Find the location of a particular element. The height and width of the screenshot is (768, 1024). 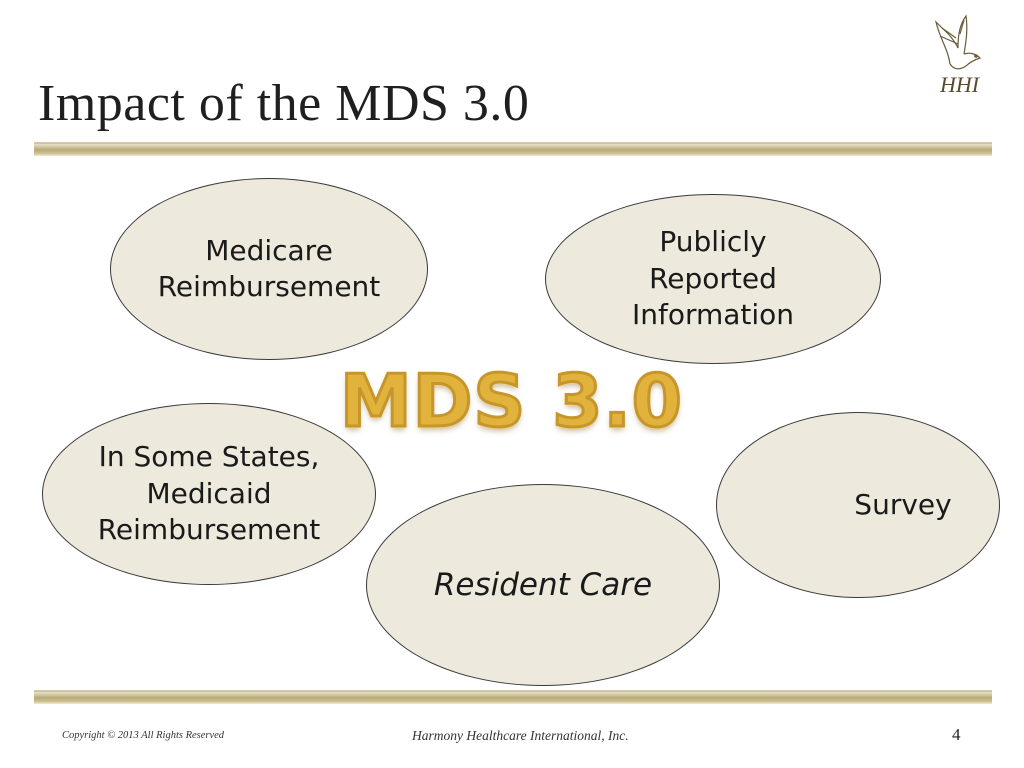

top-divider is located at coordinates (513, 149).